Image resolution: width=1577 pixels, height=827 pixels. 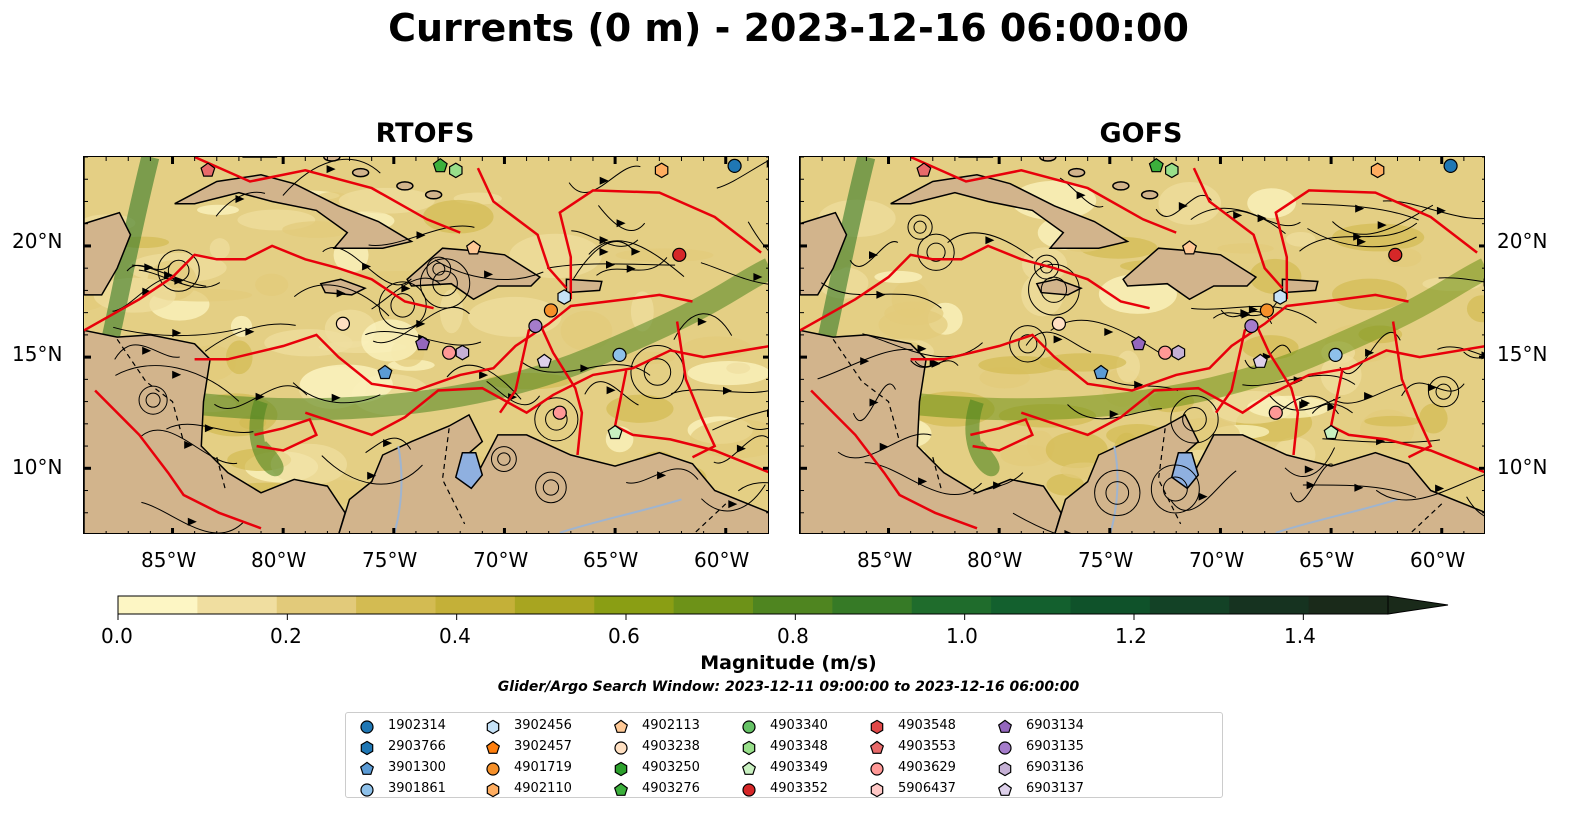 I want to click on colorbar-tick-label: 1.2, so click(x=1131, y=636).